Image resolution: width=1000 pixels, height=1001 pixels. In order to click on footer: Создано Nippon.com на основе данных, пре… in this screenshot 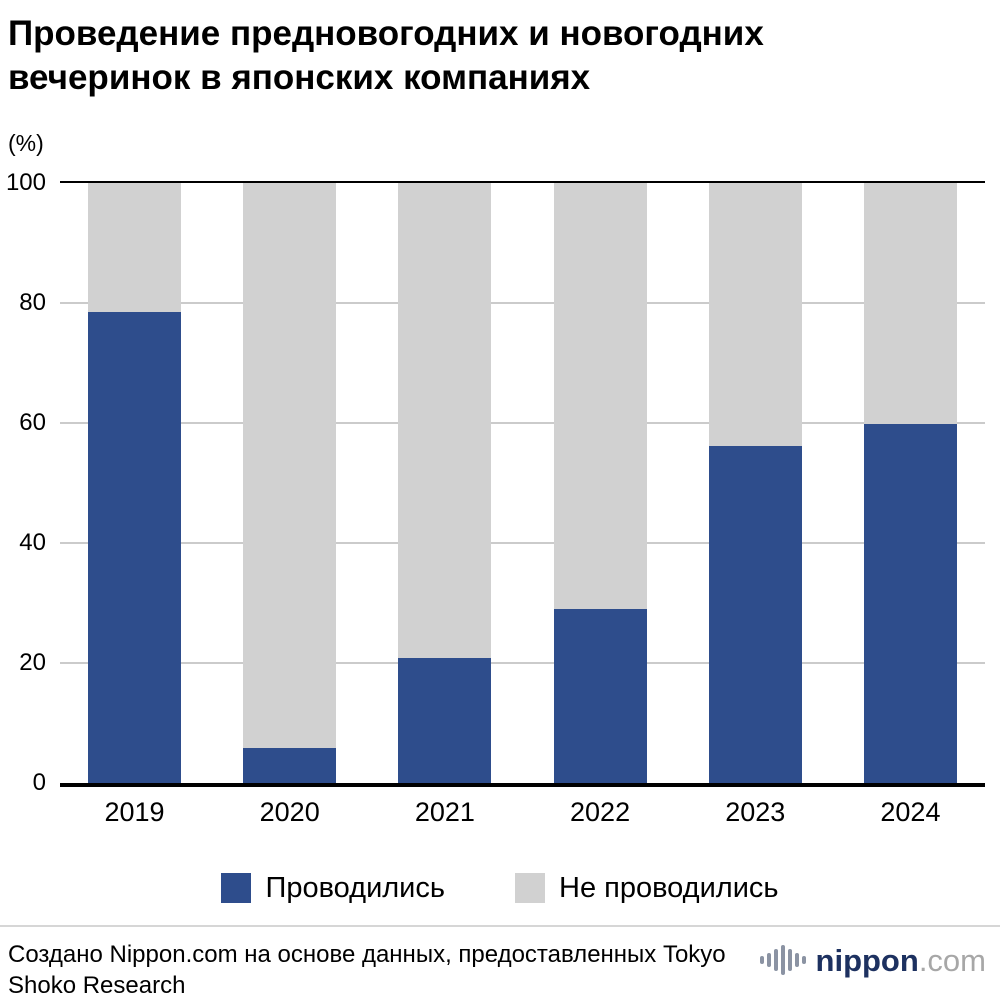, I will do `click(500, 962)`.